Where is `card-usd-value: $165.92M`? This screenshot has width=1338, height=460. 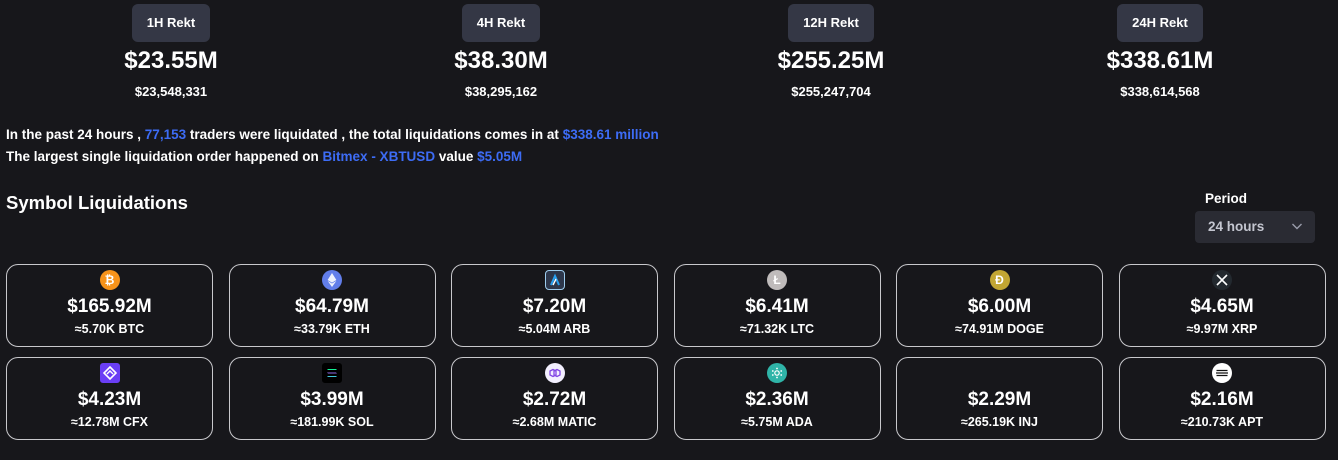
card-usd-value: $165.92M is located at coordinates (109, 306).